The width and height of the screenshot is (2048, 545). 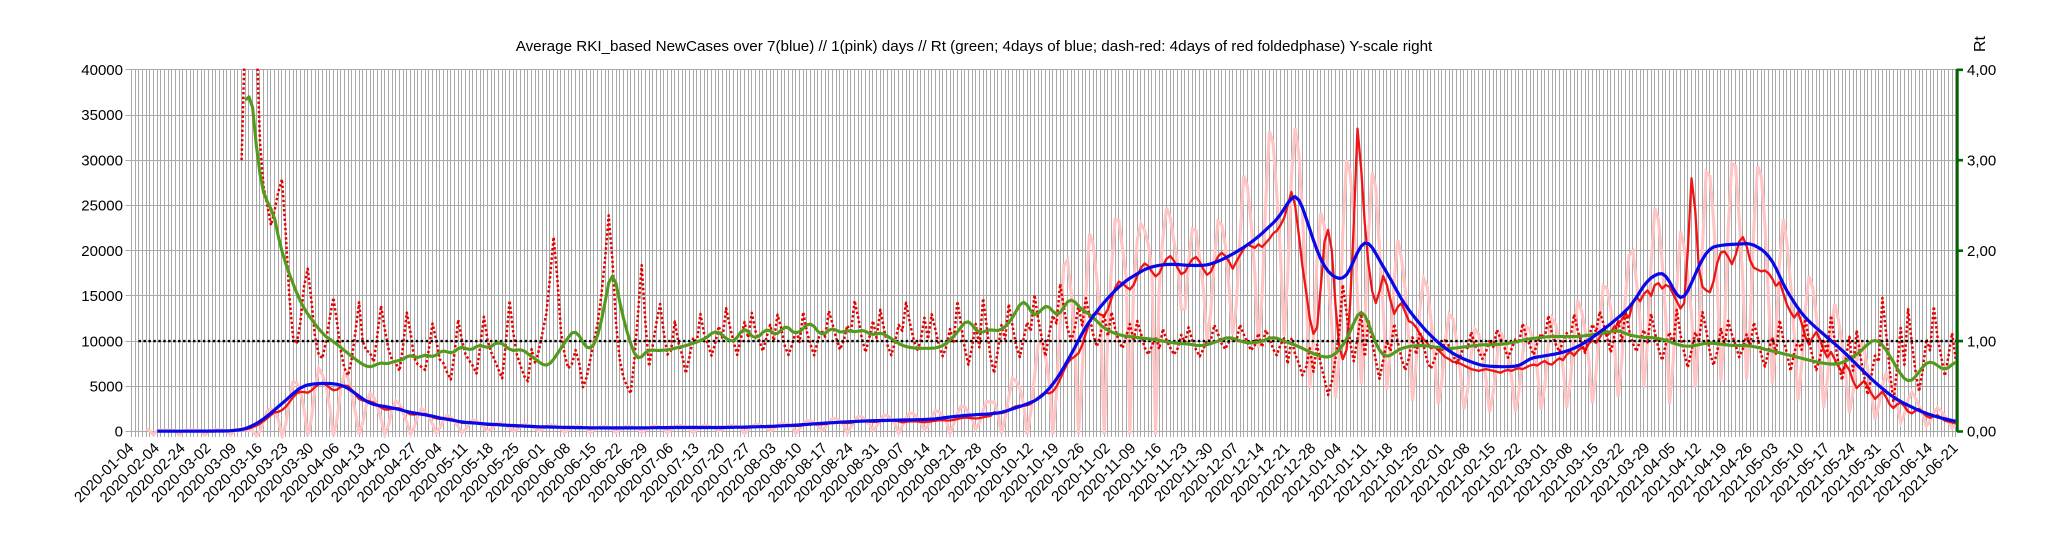 I want to click on svg-text: 35000, so click(x=102, y=115).